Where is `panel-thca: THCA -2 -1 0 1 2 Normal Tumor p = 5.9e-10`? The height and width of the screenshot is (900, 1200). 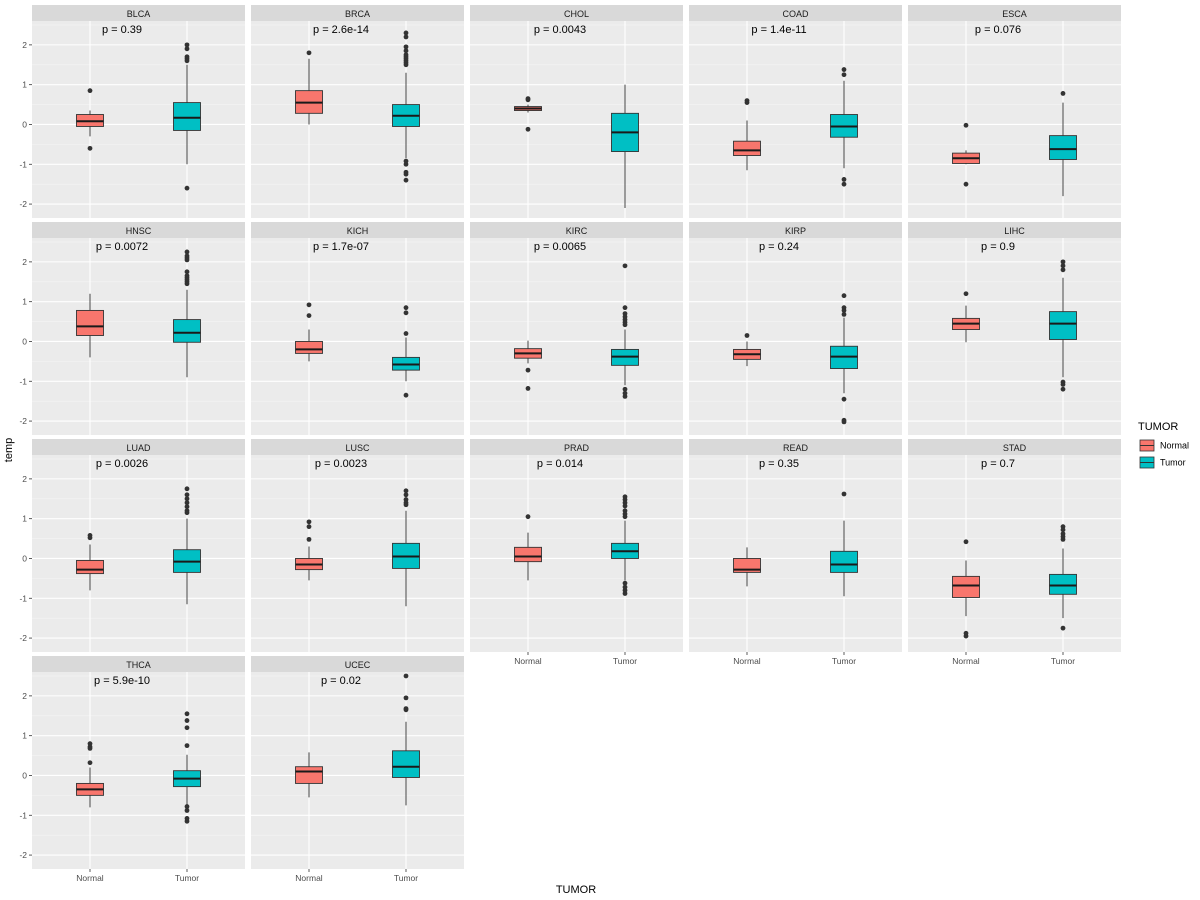
panel-thca: THCA -2 -1 0 1 2 Normal Tumor p = 5.9e-10 is located at coordinates (132, 769).